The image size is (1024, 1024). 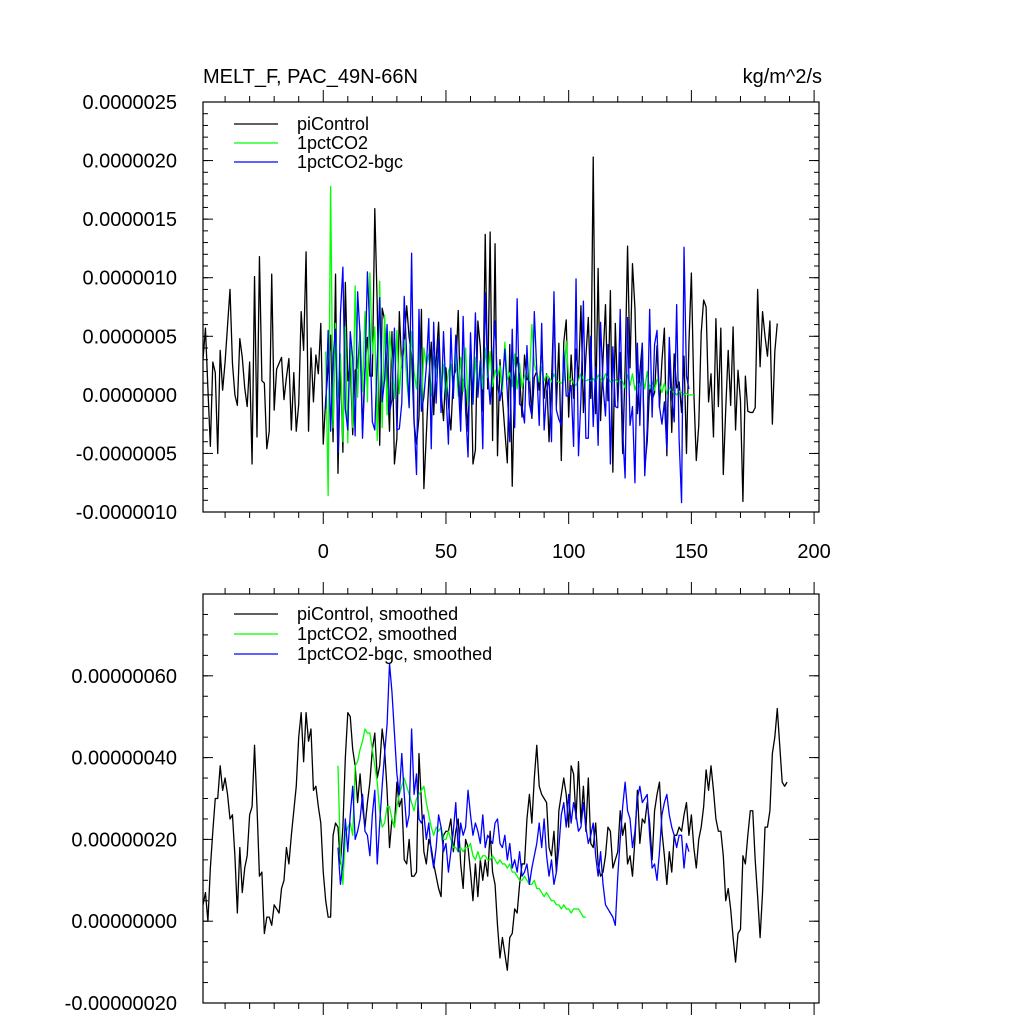 I want to click on top-x-tick-label: 150, so click(x=691, y=552).